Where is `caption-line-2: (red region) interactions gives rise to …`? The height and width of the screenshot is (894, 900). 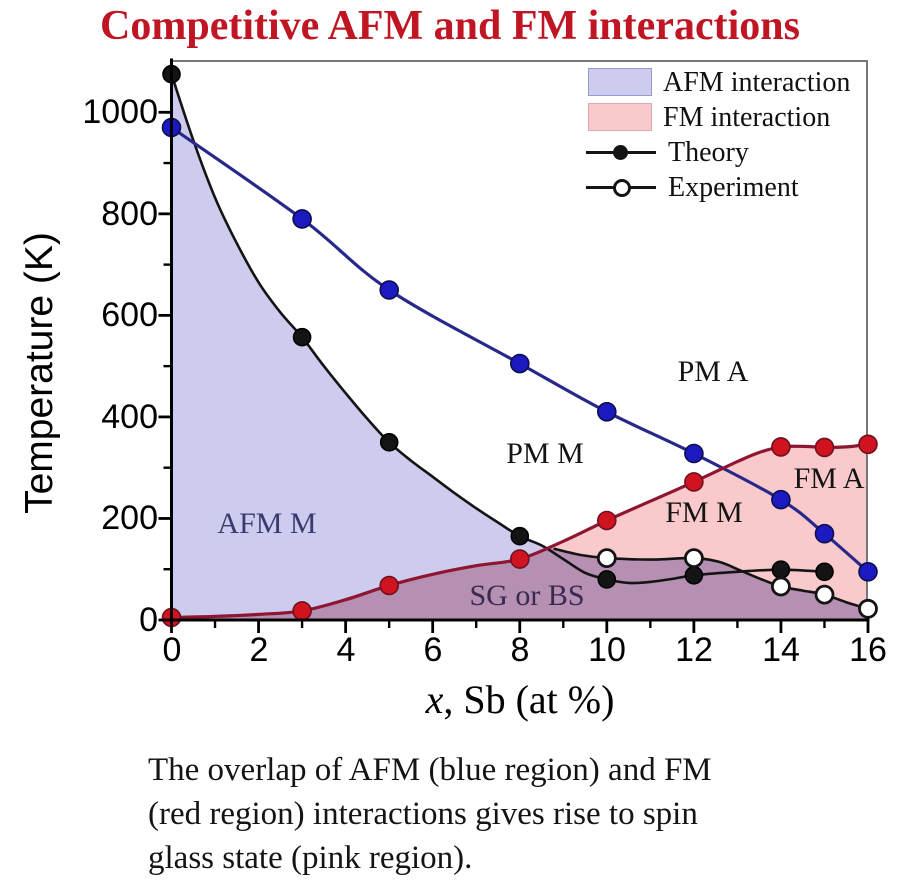 caption-line-2: (red region) interactions gives rise to … is located at coordinates (423, 814).